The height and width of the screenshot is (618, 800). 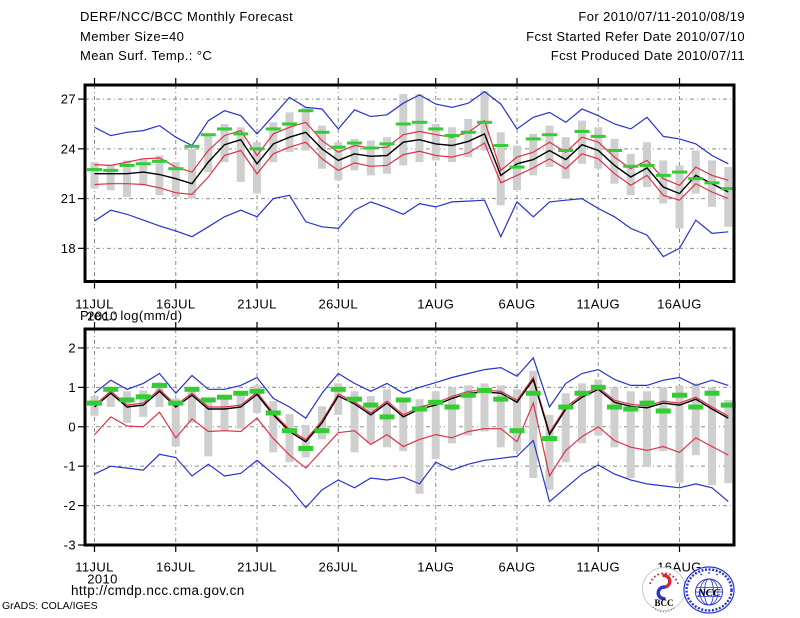 What do you see at coordinates (664, 609) in the screenshot?
I see `bcc-logo-bottom-arc-text` at bounding box center [664, 609].